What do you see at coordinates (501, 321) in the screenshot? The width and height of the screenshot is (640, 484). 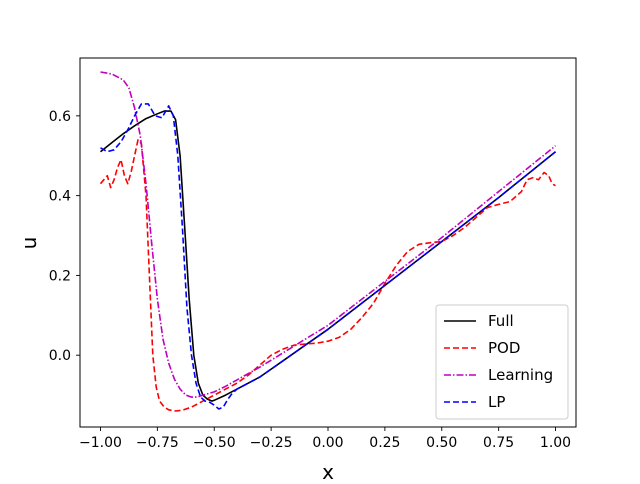 I see `legend-label-full: Full` at bounding box center [501, 321].